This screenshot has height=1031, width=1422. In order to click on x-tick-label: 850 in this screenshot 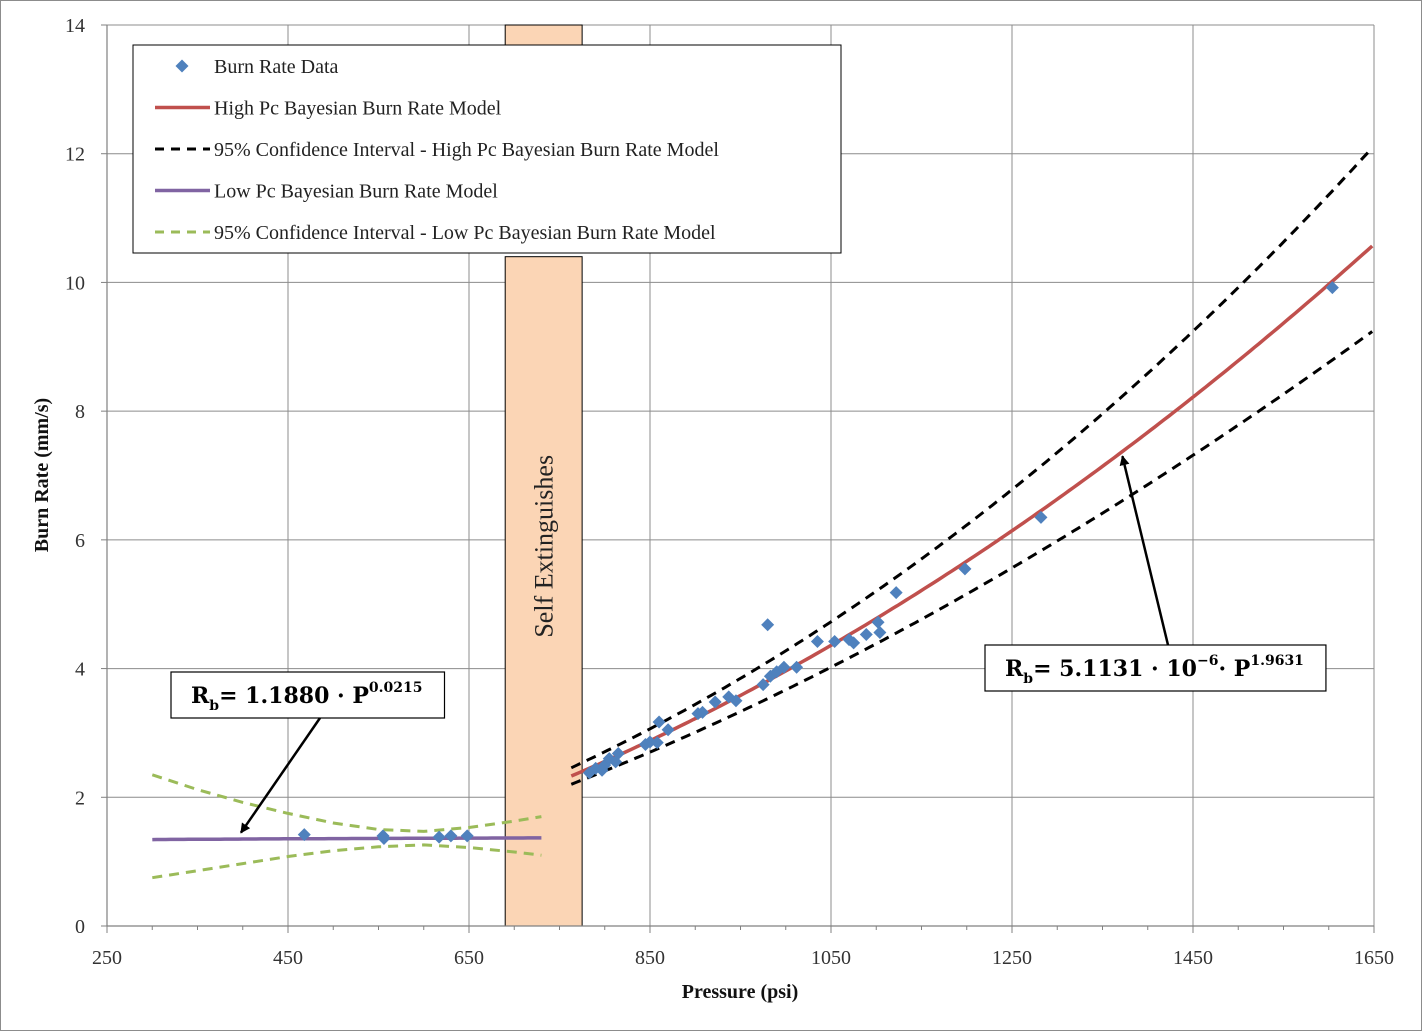, I will do `click(650, 958)`.